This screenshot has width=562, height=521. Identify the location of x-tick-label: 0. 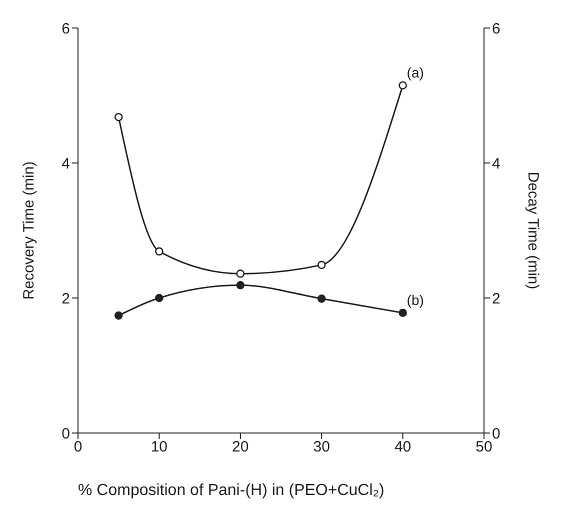
(78, 447).